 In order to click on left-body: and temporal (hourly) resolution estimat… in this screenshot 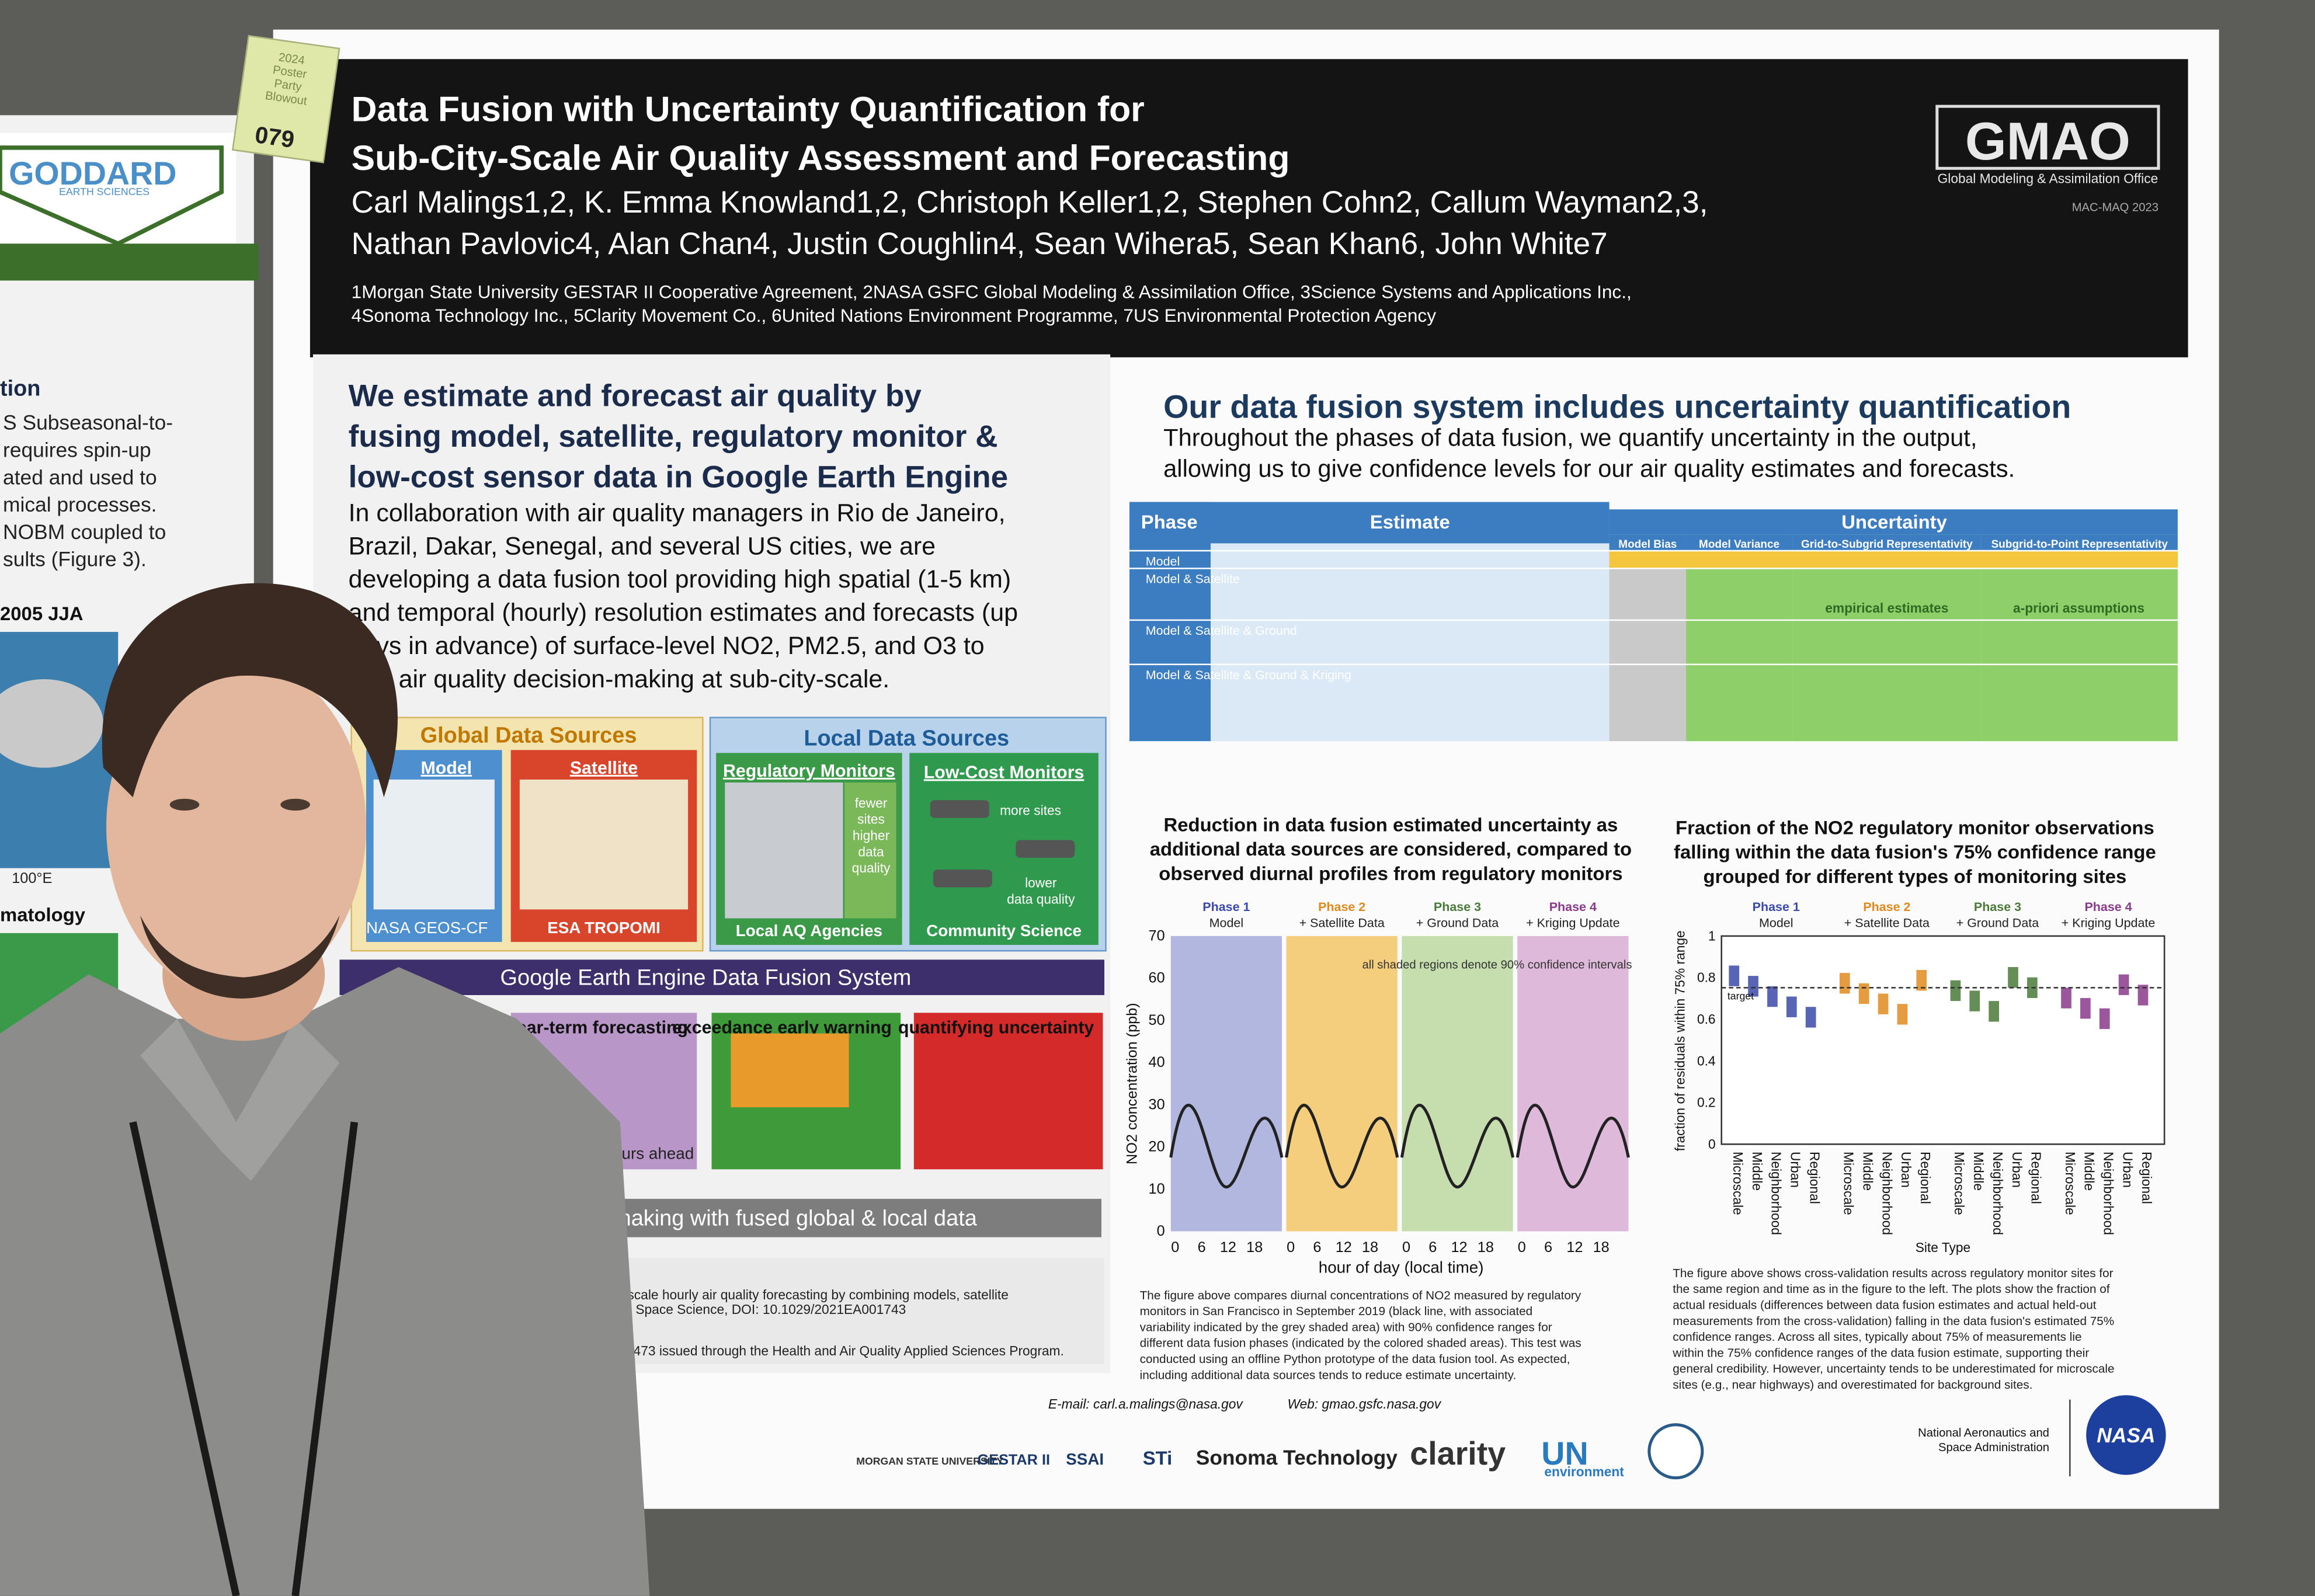, I will do `click(683, 613)`.